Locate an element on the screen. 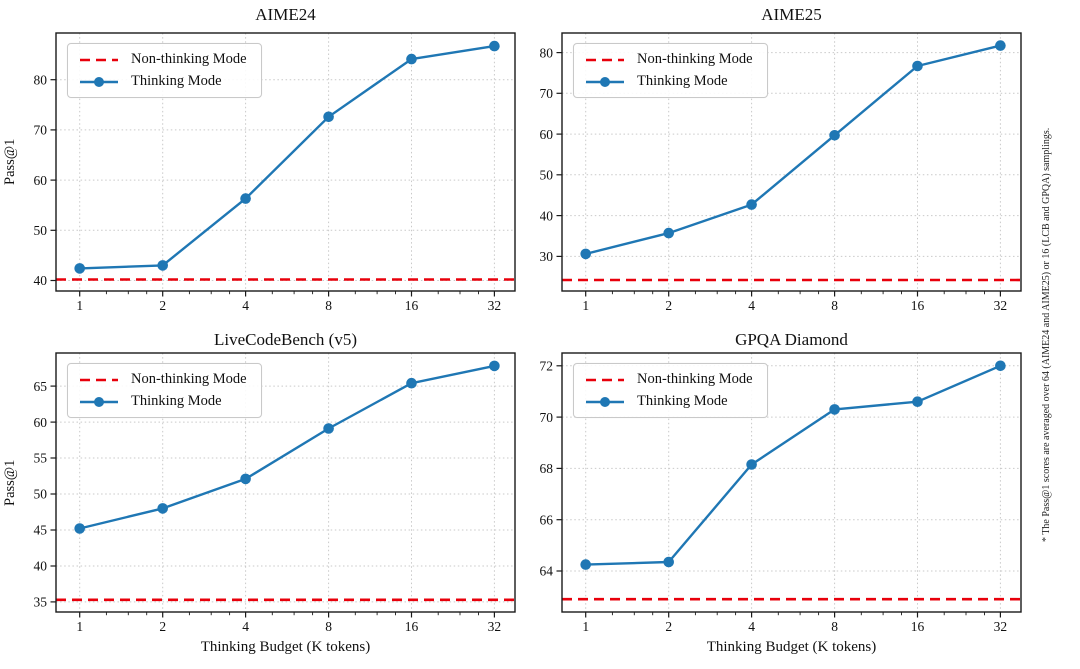 This screenshot has height=669, width=1080. chart-title: GPQA Diamond is located at coordinates (791, 339).